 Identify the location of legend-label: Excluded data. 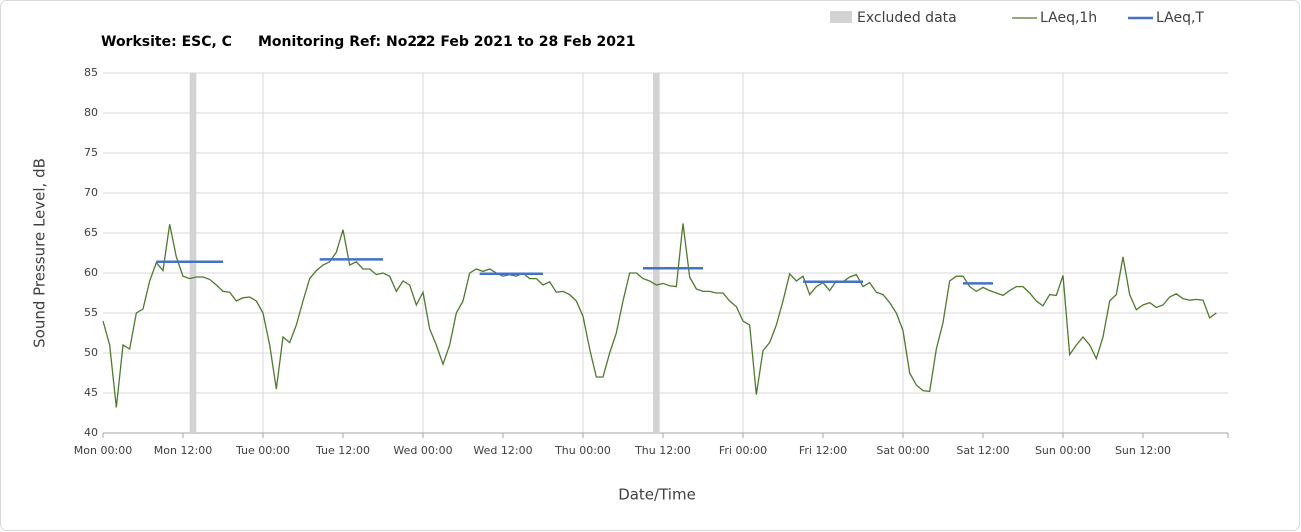
(907, 18).